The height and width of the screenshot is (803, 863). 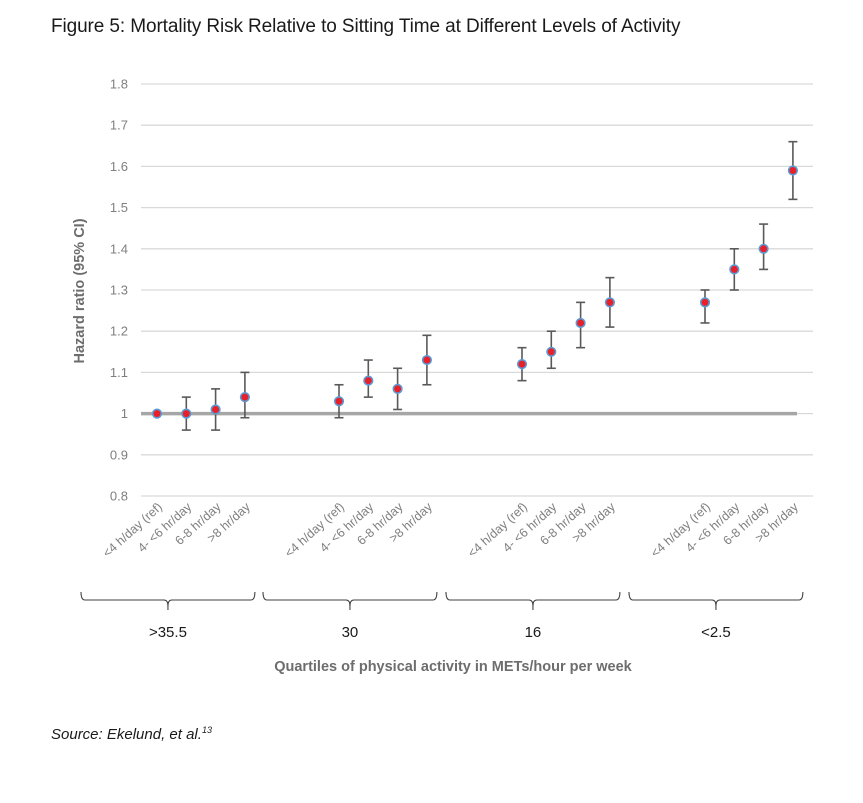 What do you see at coordinates (119, 207) in the screenshot?
I see `y-tick-label: 1.5` at bounding box center [119, 207].